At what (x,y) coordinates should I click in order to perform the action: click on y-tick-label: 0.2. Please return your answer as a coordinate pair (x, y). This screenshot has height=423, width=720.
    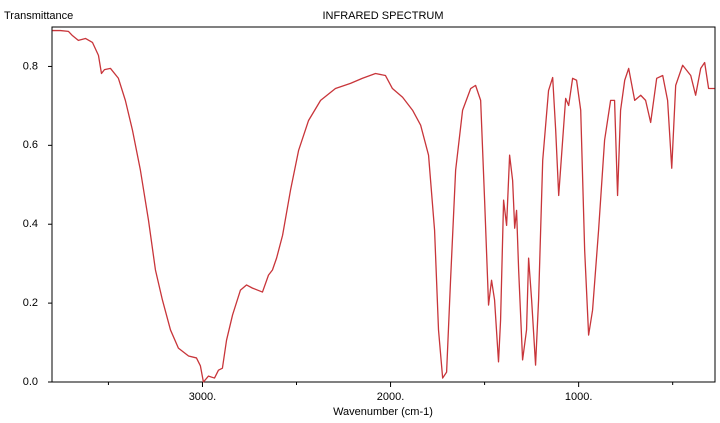
    Looking at the image, I should click on (30, 303).